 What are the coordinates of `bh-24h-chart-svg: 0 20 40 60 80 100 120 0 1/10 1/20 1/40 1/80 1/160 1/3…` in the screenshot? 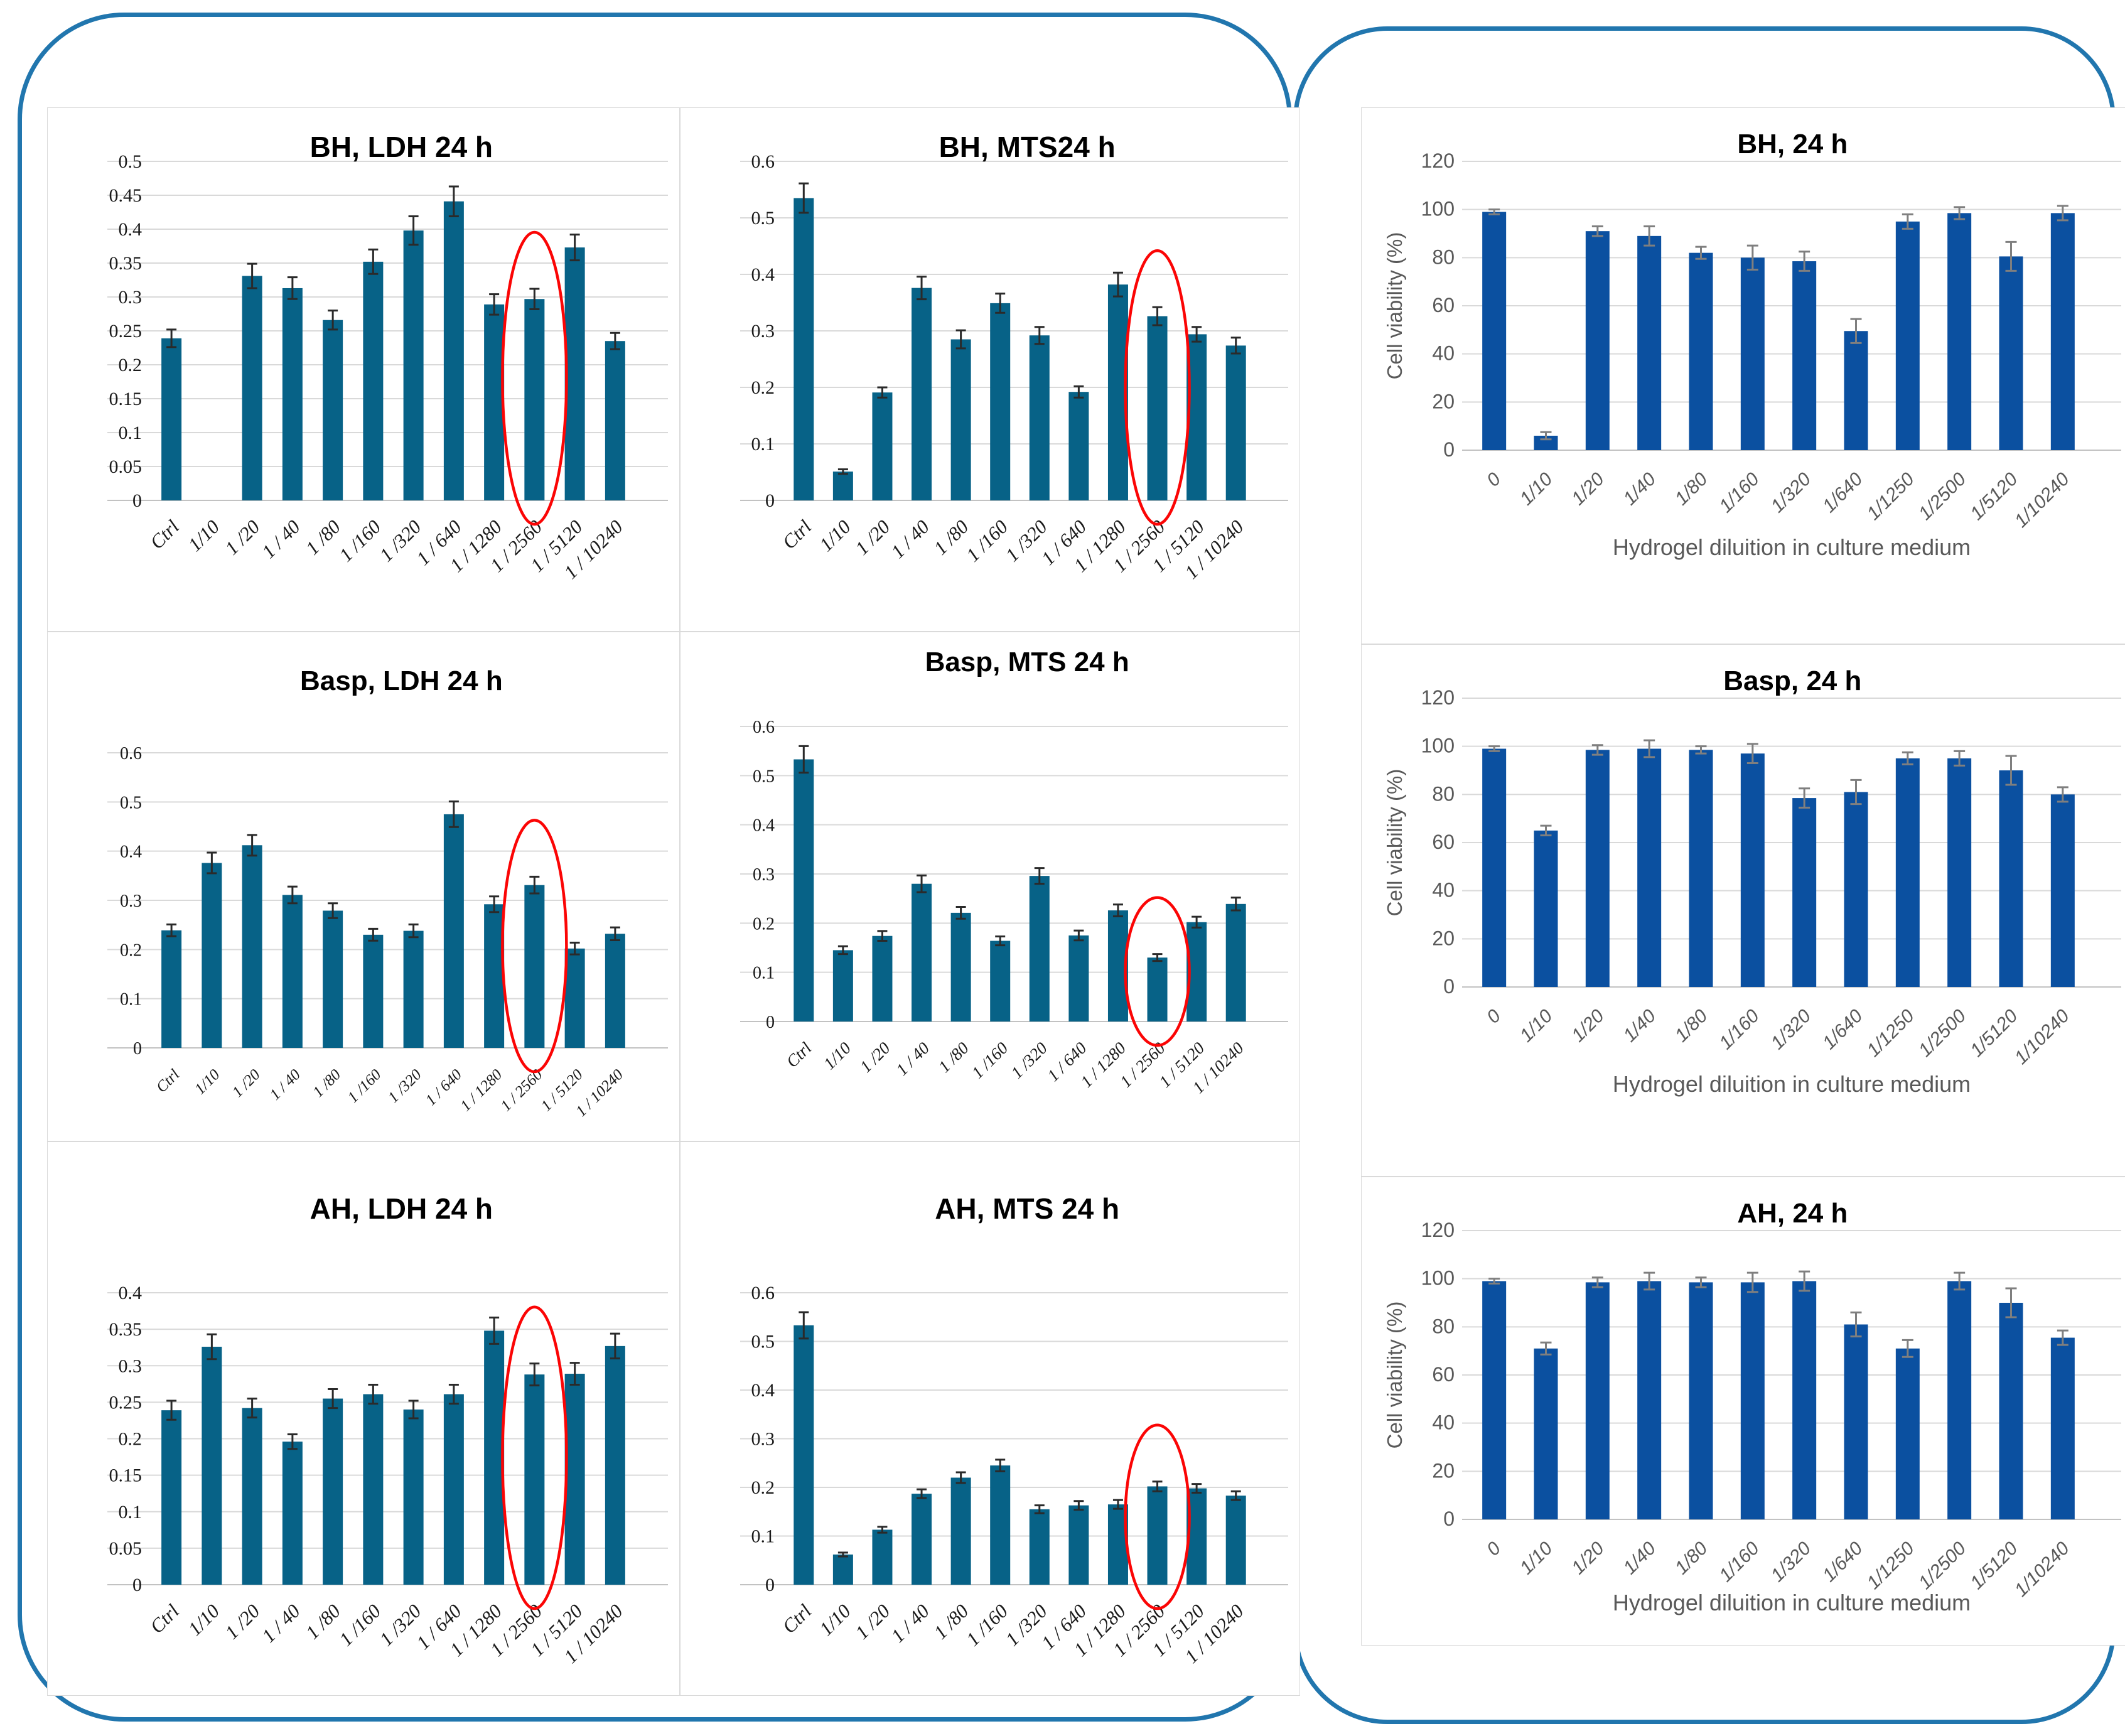 It's located at (1752, 344).